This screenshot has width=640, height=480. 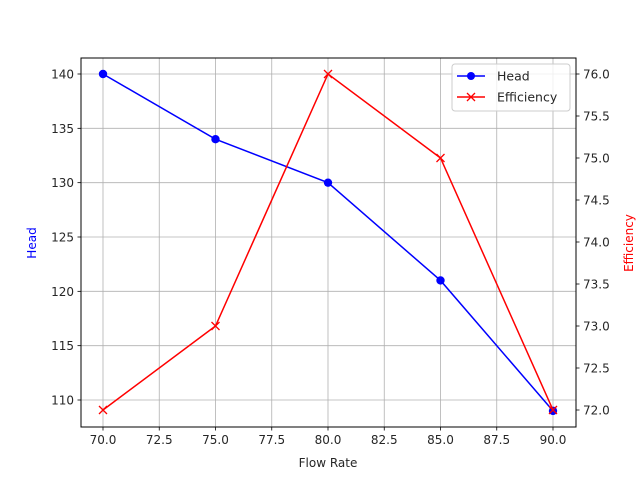 What do you see at coordinates (596, 327) in the screenshot?
I see `y2-tick-label: 73.0` at bounding box center [596, 327].